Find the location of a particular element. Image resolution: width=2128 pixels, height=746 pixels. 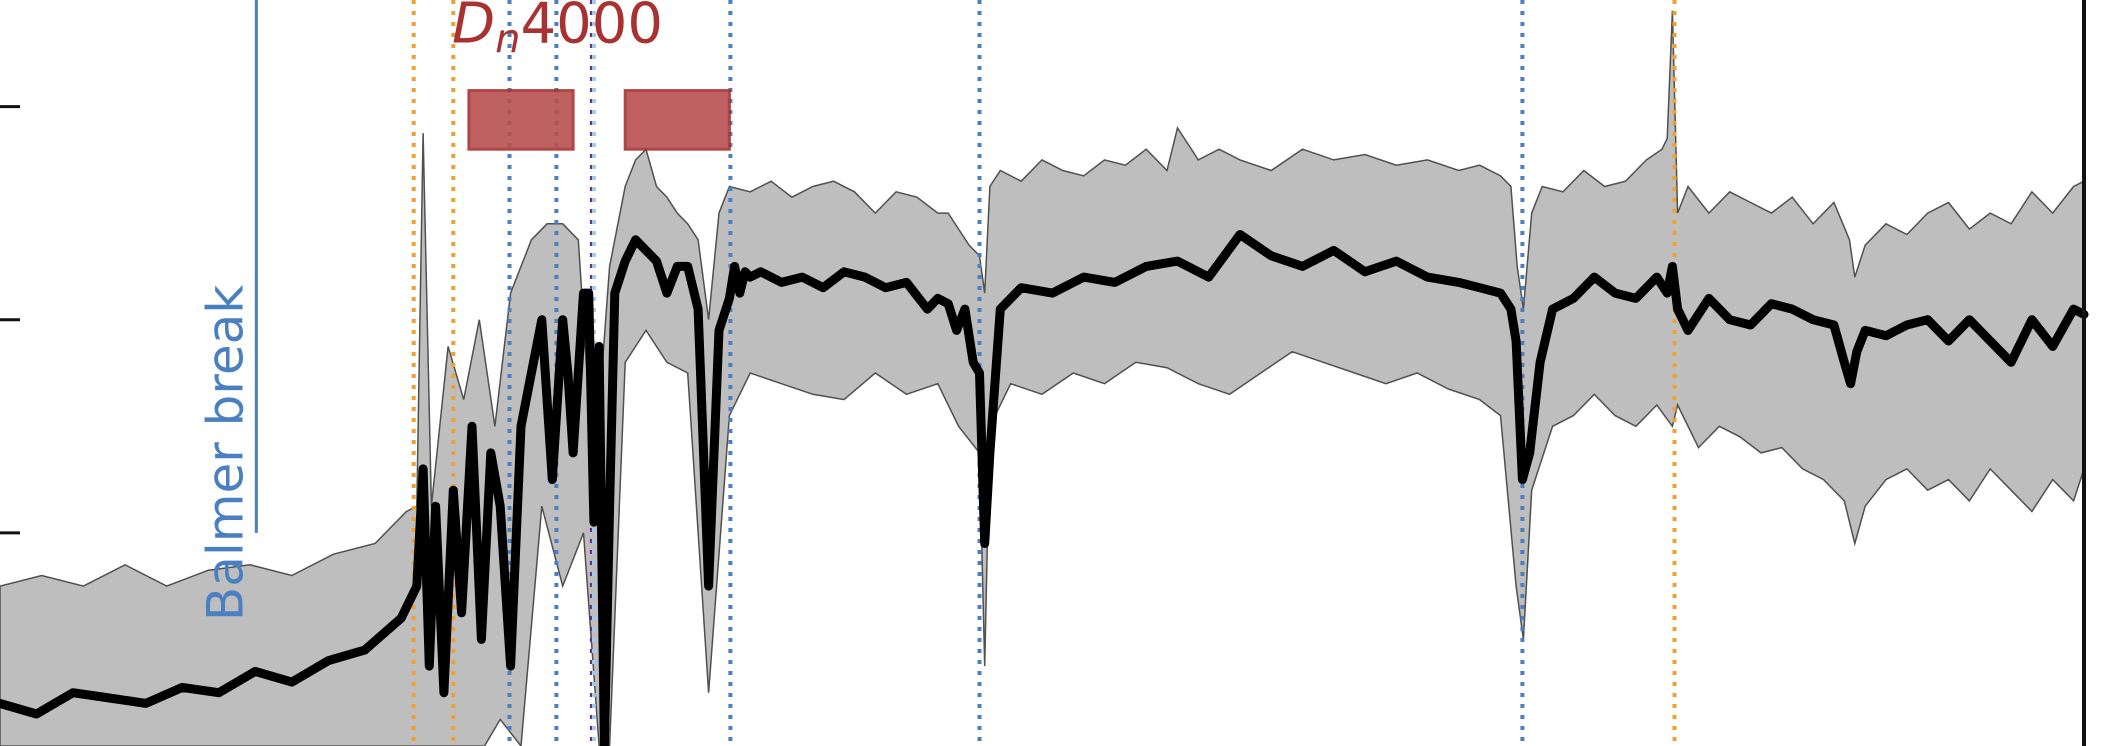

dn4000-label: Dn4000 is located at coordinates (557, 31).